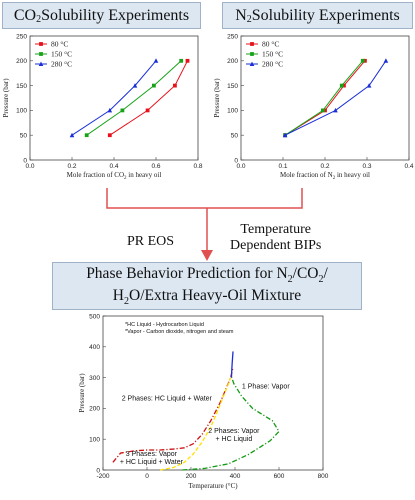 The height and width of the screenshot is (500, 415). I want to click on phase-note: *HC Liquid - Hydrocarbon Liquid, so click(164, 325).